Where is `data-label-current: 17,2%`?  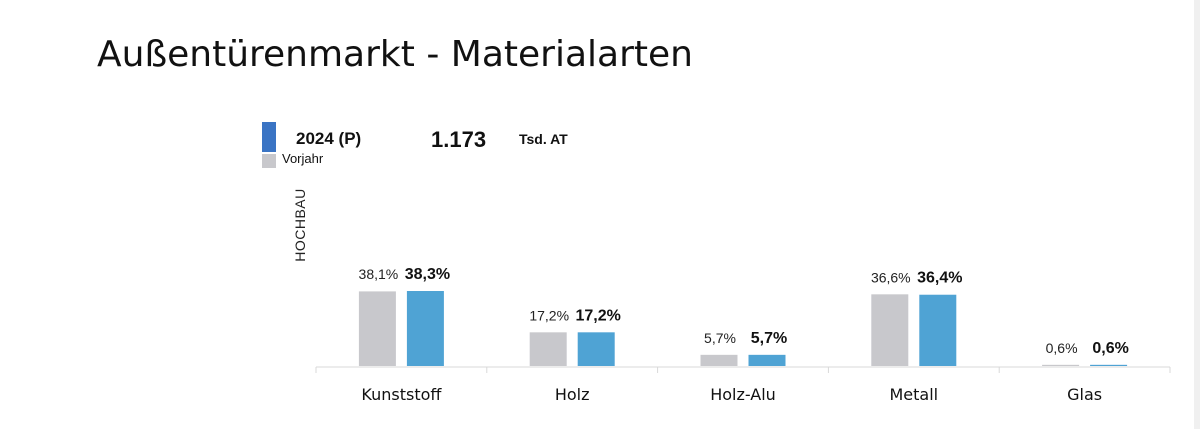 data-label-current: 17,2% is located at coordinates (598, 315).